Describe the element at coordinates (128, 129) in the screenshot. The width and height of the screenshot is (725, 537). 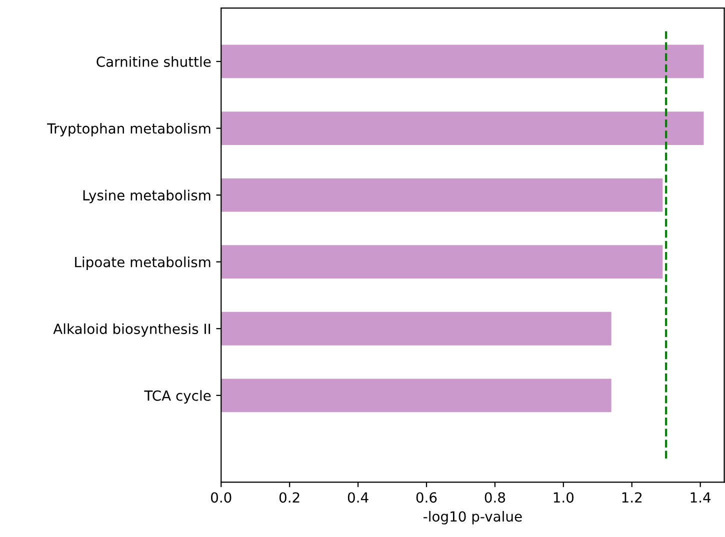
I see `y-tick-label: Tryptophan metabolism` at that location.